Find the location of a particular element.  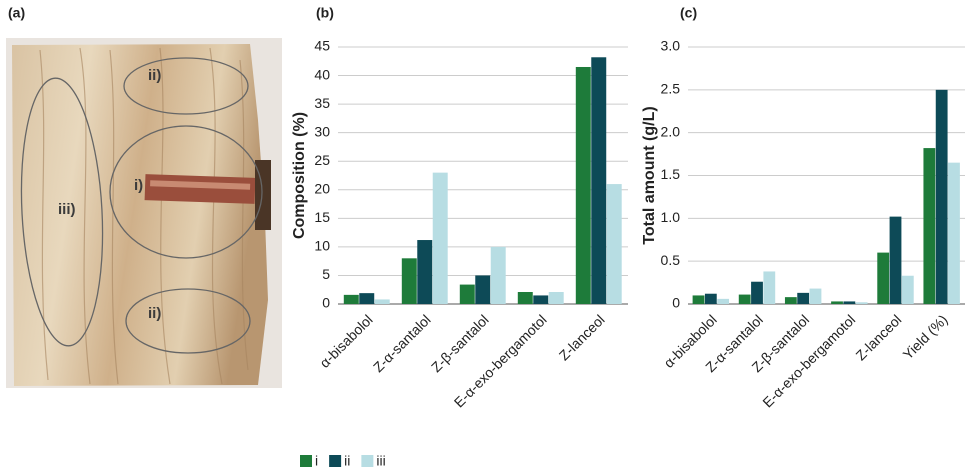

x-tick-label: E-α-exo-bergamotol is located at coordinates (808, 360).